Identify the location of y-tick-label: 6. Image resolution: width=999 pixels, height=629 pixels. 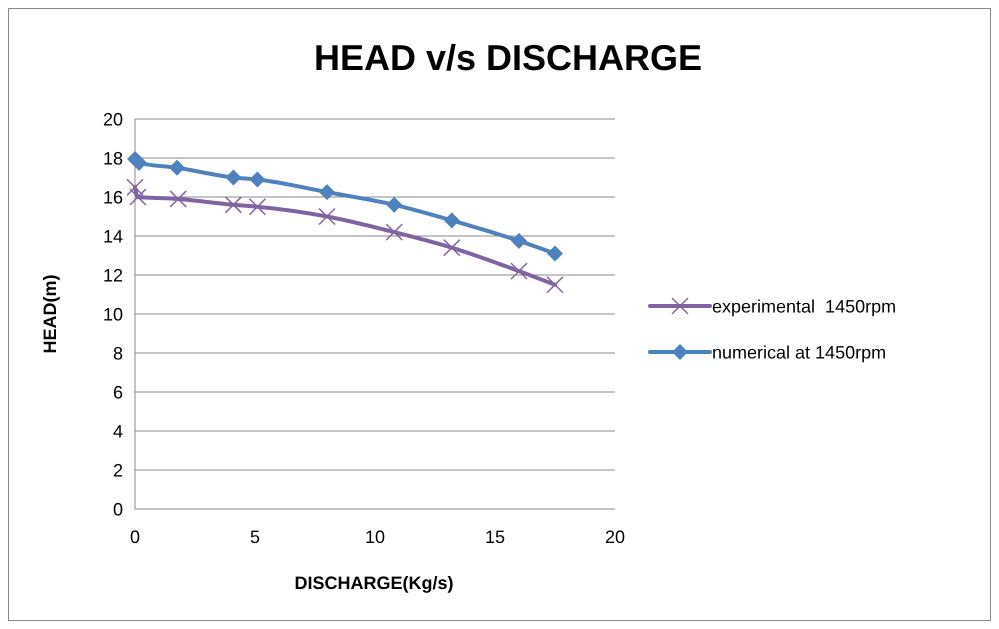
(117, 392).